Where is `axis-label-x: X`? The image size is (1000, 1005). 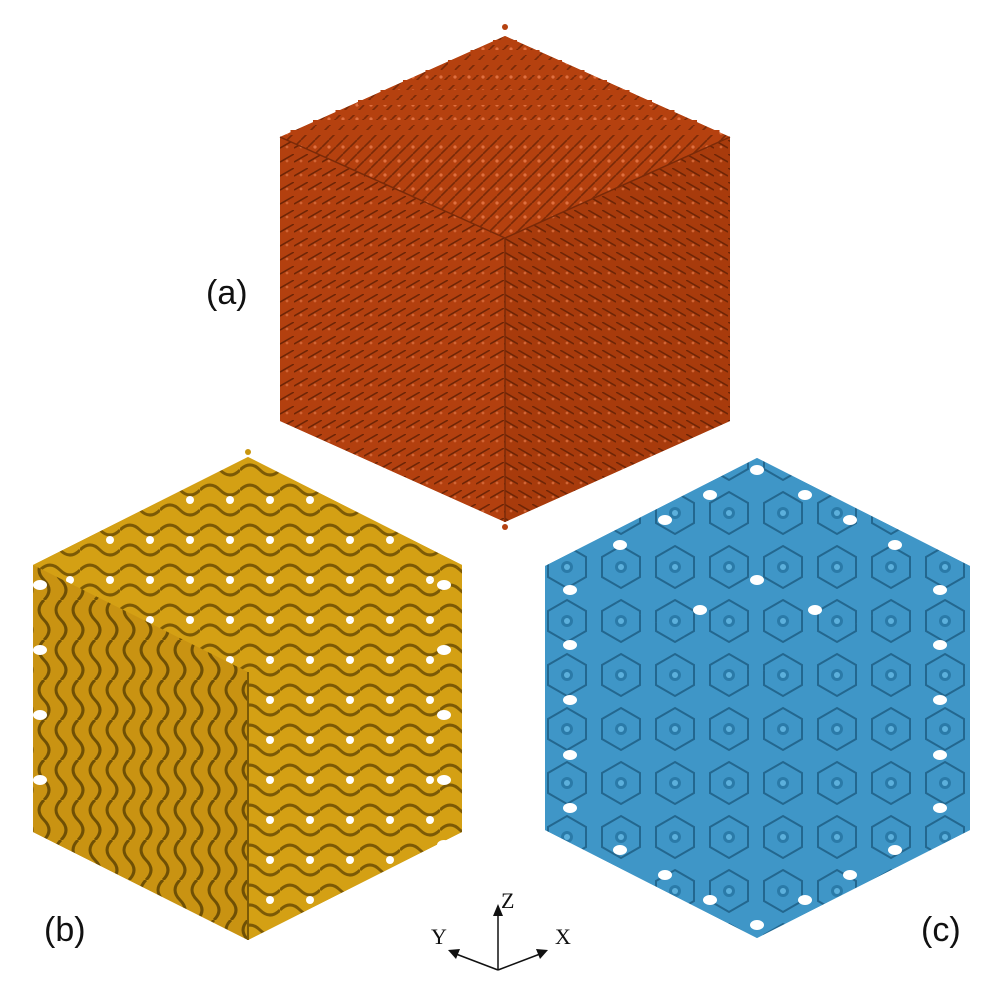
axis-label-x: X is located at coordinates (563, 936).